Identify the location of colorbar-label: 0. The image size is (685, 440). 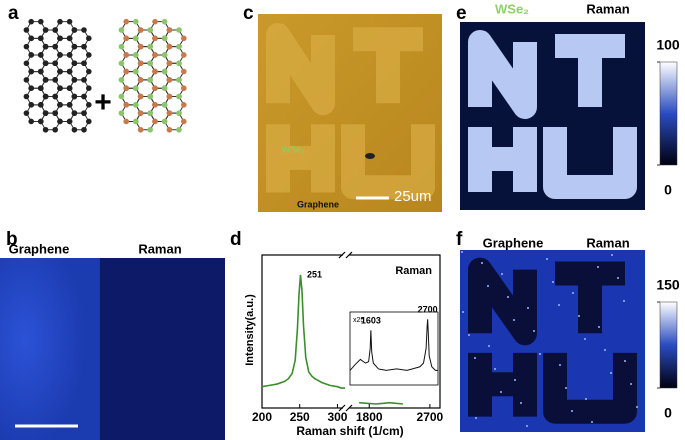
(668, 413).